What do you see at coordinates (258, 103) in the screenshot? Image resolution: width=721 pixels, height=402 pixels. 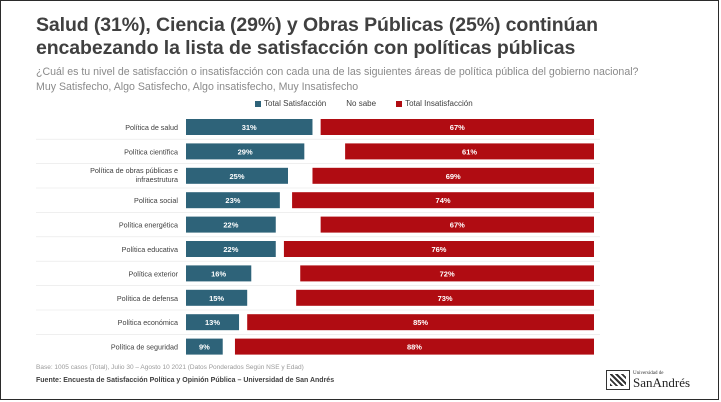 I see `legend-swatch-satisfied` at bounding box center [258, 103].